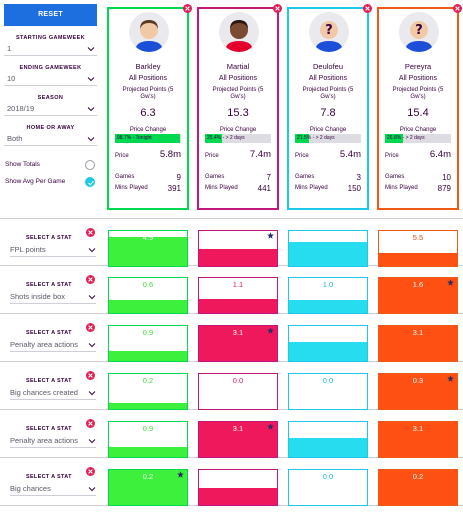 The width and height of the screenshot is (463, 525). I want to click on games-label: Games, so click(215, 177).